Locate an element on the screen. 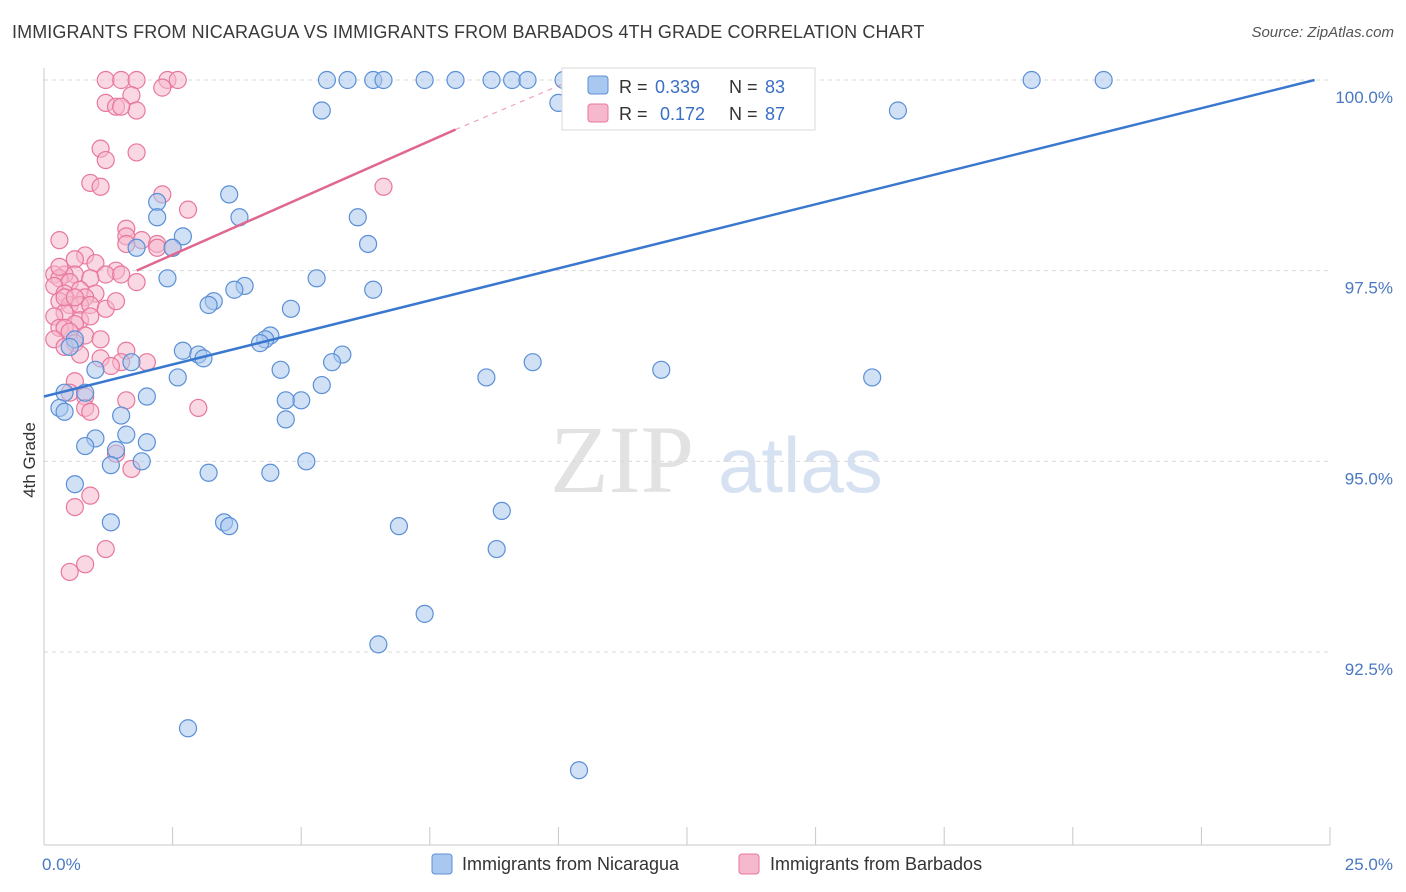 The image size is (1406, 892). legend-n-value-nicaragua: 83 is located at coordinates (775, 87).